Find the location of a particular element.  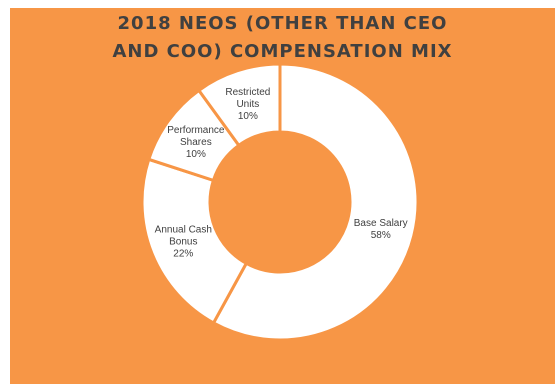

label-base-salary: Base Salary 58% is located at coordinates (381, 229).